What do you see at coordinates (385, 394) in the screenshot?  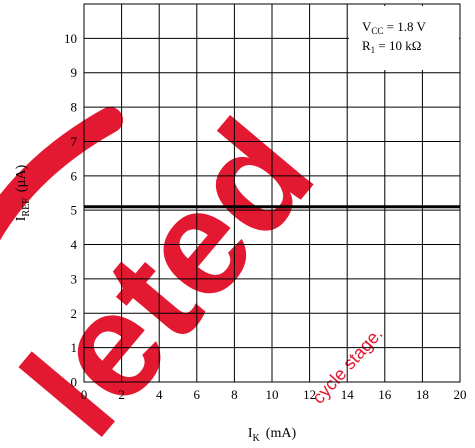 I see `x-tick-label: 16` at bounding box center [385, 394].